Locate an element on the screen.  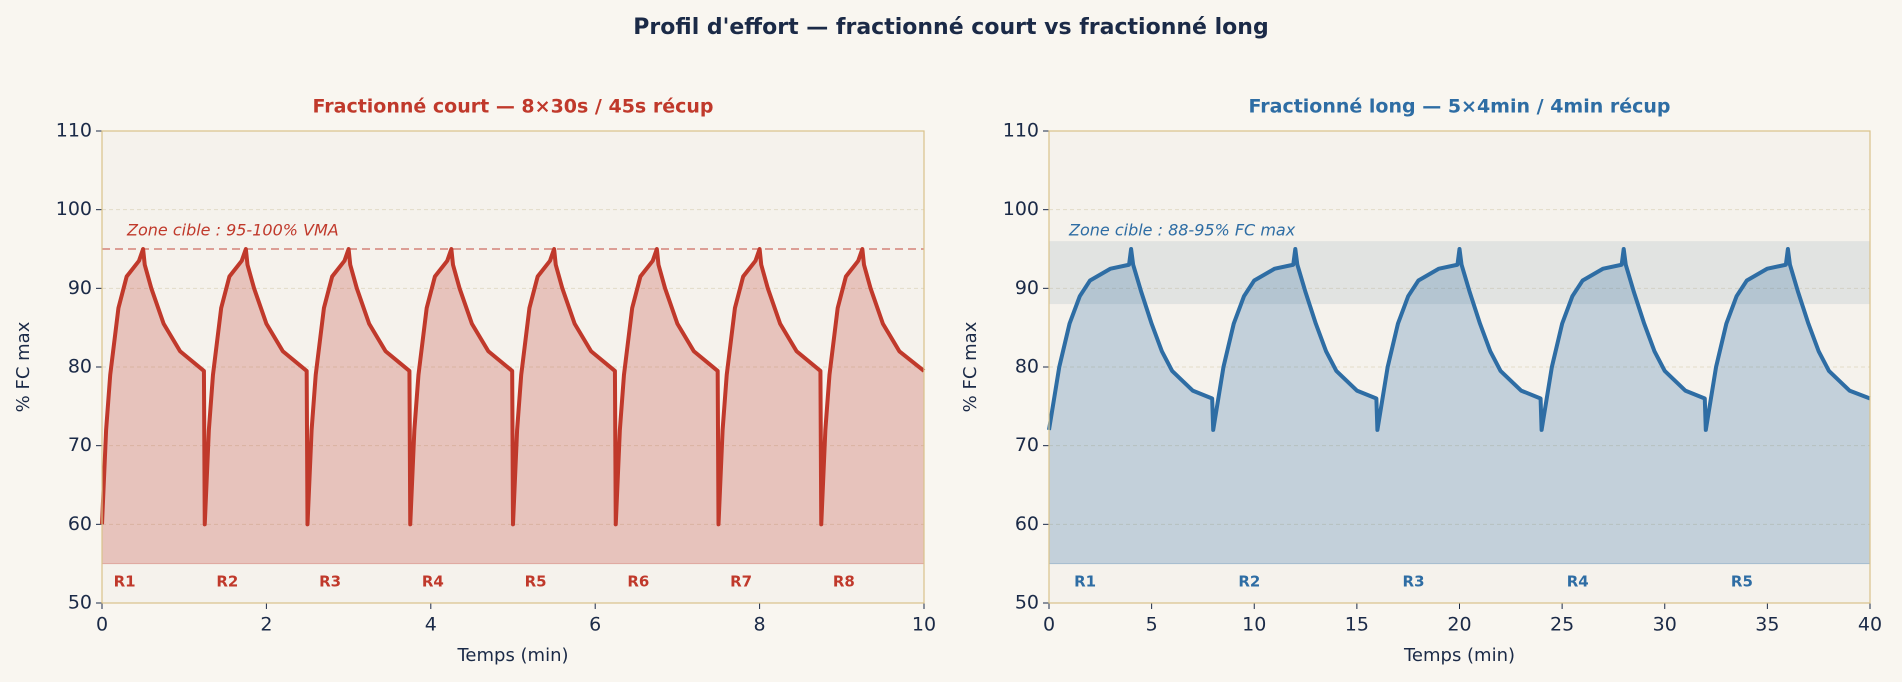
x-tick-label: 6 is located at coordinates (595, 625).